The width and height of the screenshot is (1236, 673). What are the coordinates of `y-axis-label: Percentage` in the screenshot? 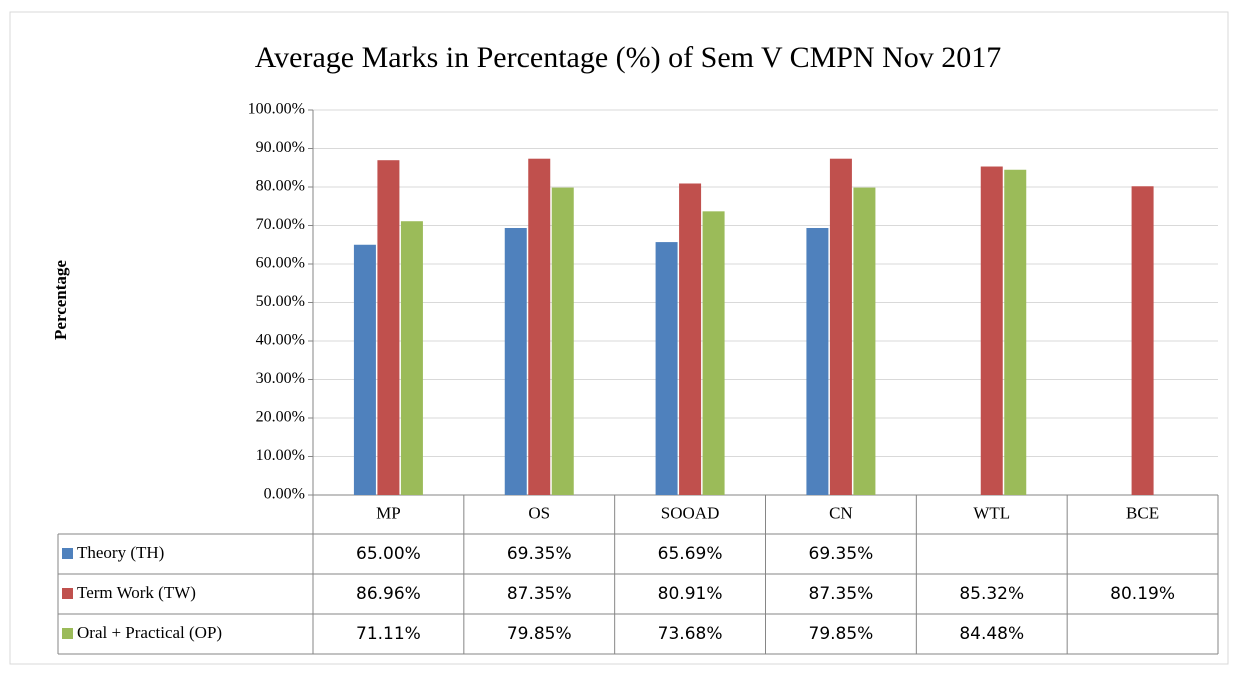 It's located at (60, 300).